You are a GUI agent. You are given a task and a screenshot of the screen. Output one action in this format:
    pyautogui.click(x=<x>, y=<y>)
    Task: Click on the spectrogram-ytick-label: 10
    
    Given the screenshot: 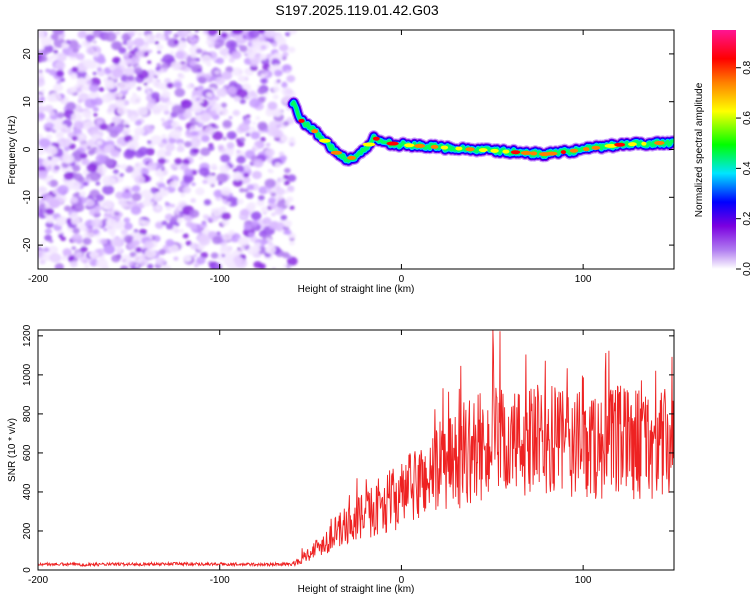 What is the action you would take?
    pyautogui.click(x=27, y=102)
    